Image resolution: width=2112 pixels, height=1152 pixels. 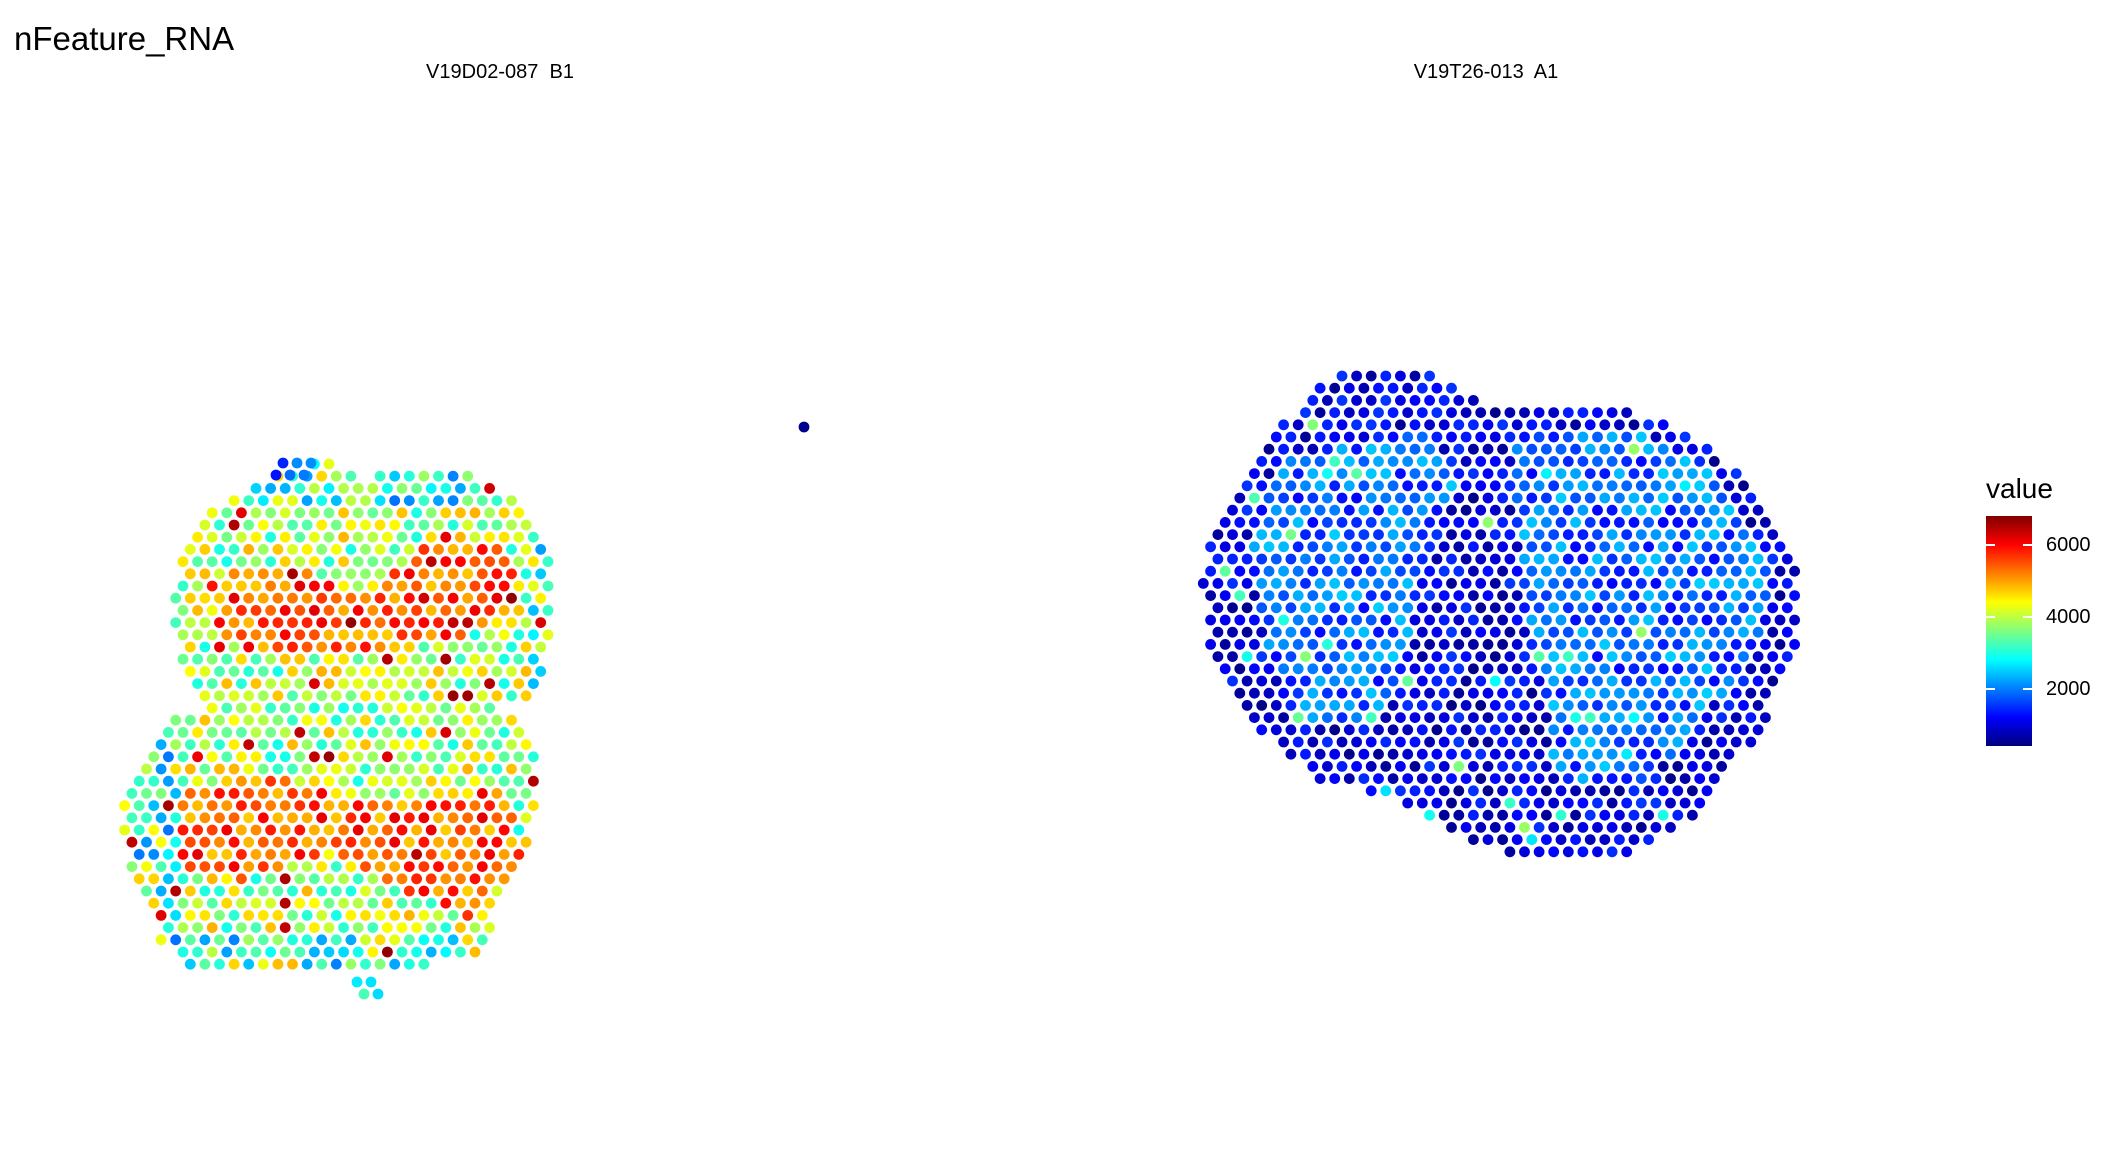 What do you see at coordinates (500, 72) in the screenshot?
I see `panel-title-left: V19D02-087 B1` at bounding box center [500, 72].